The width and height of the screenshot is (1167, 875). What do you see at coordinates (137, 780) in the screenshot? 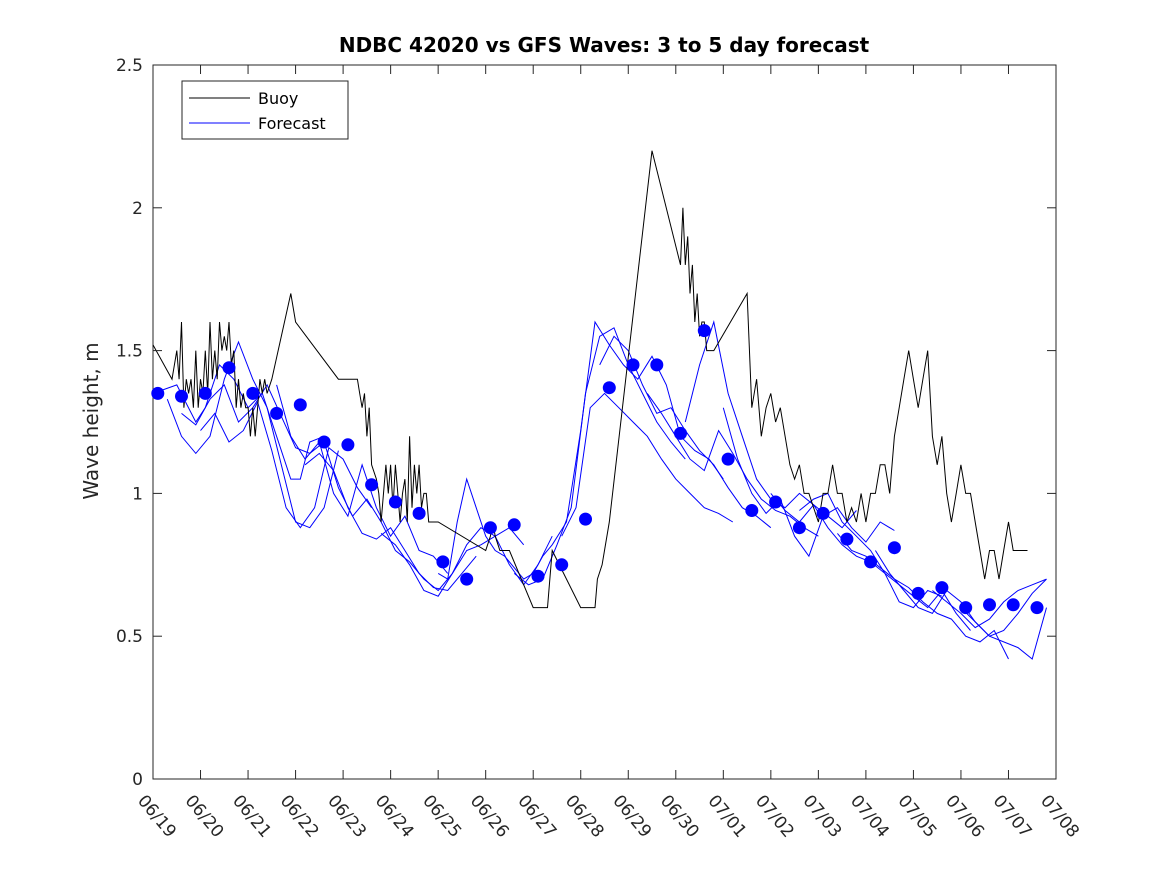
I see `y-tick-label: 0` at bounding box center [137, 780].